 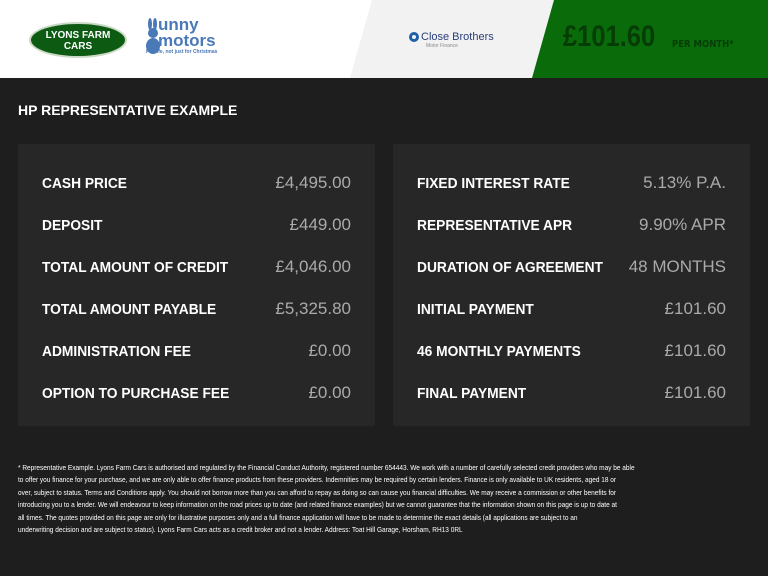 What do you see at coordinates (571, 394) in the screenshot?
I see `finance-row: FINAL PAYMENT £101.60` at bounding box center [571, 394].